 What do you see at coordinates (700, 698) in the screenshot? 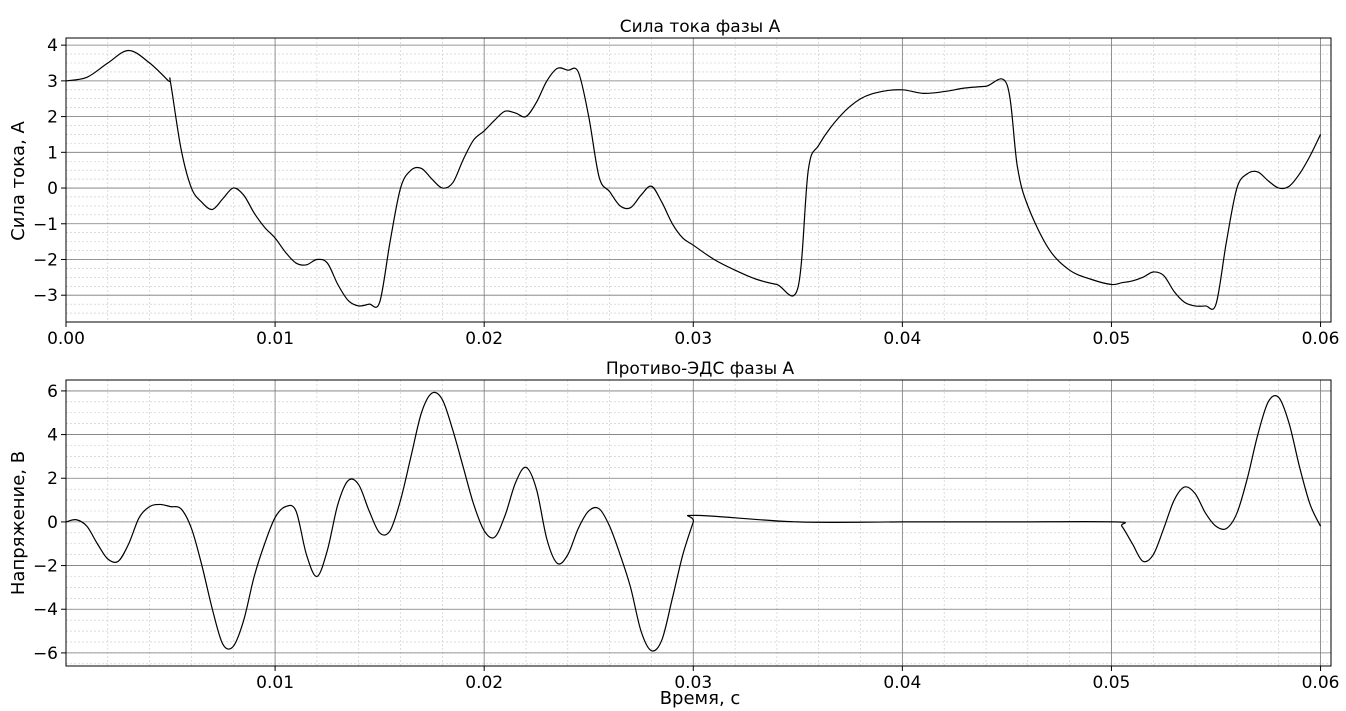
I see `x-axis-label: Время, с` at bounding box center [700, 698].